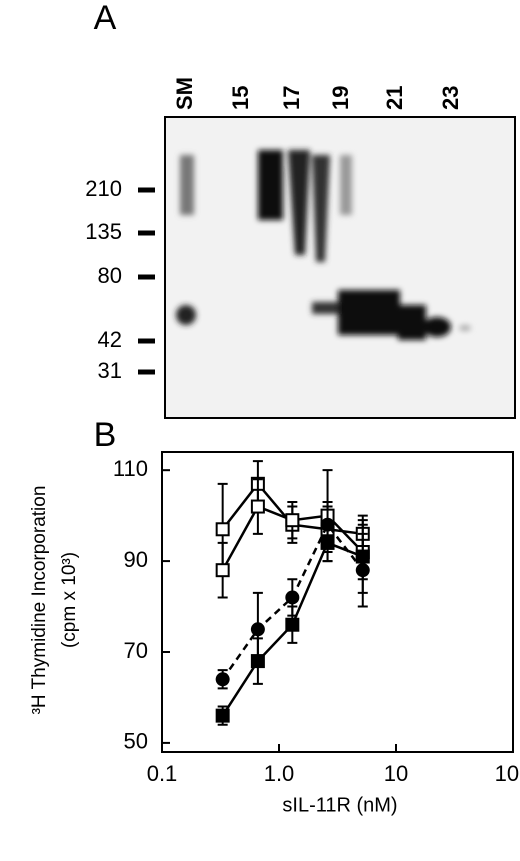 This screenshot has width=520, height=861. I want to click on blot-bands, so click(323, 245).